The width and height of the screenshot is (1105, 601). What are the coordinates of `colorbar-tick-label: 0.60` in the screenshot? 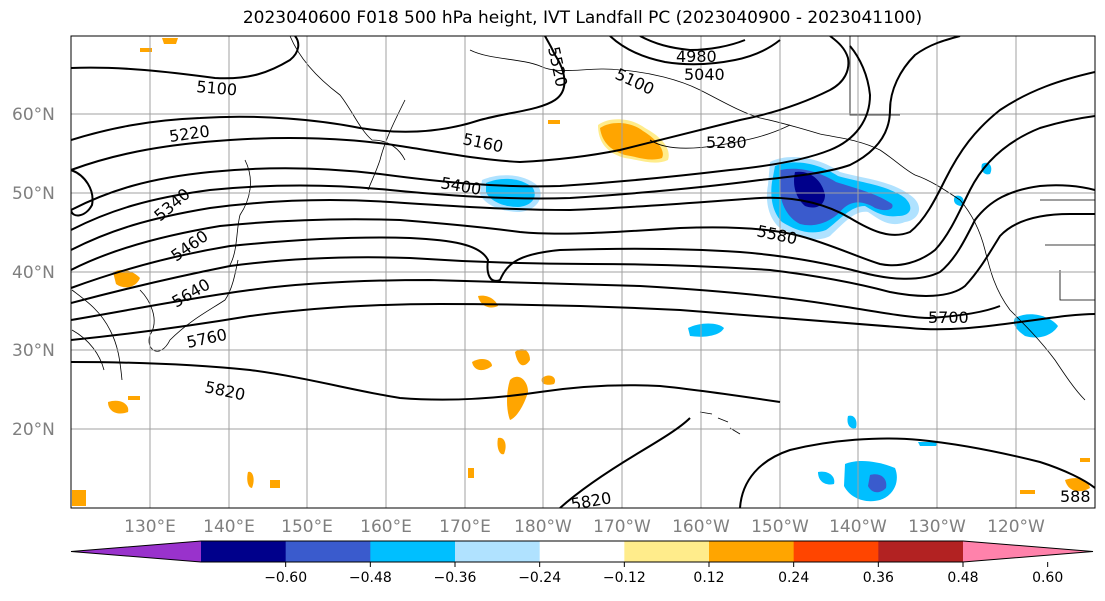 It's located at (1047, 578).